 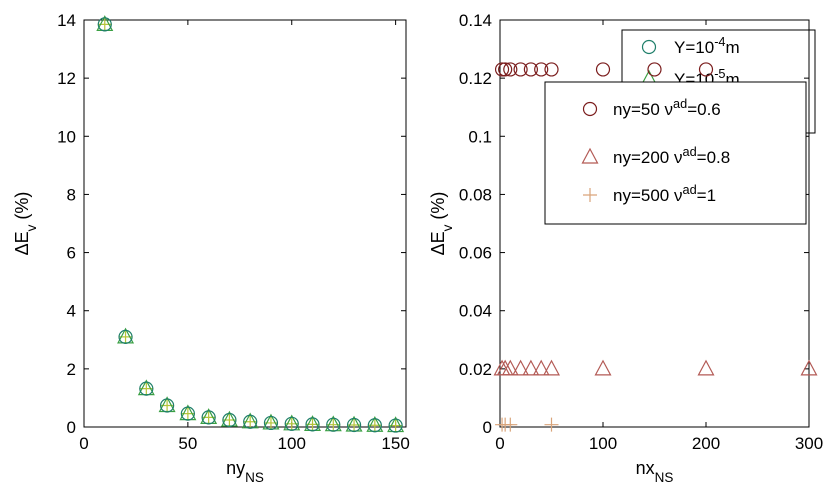 I want to click on legend-entry-label: ny=200 νad=0.8, so click(x=671, y=156).